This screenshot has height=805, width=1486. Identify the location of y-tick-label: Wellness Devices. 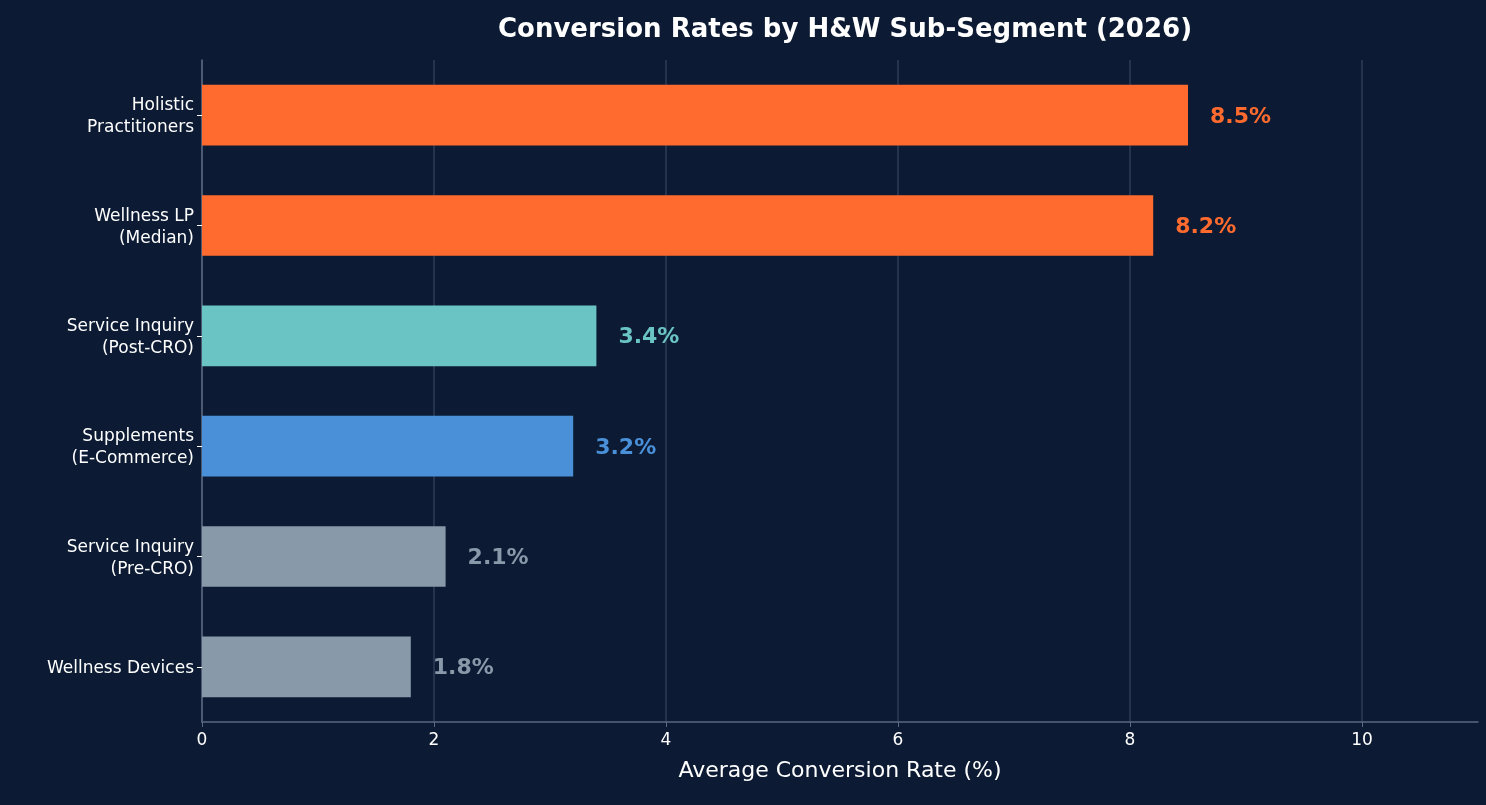
(120, 666).